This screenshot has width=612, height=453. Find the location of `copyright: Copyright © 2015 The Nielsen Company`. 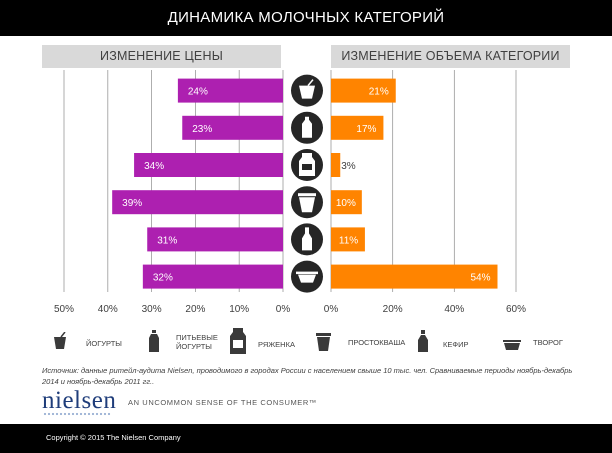

copyright: Copyright © 2015 The Nielsen Company is located at coordinates (113, 437).